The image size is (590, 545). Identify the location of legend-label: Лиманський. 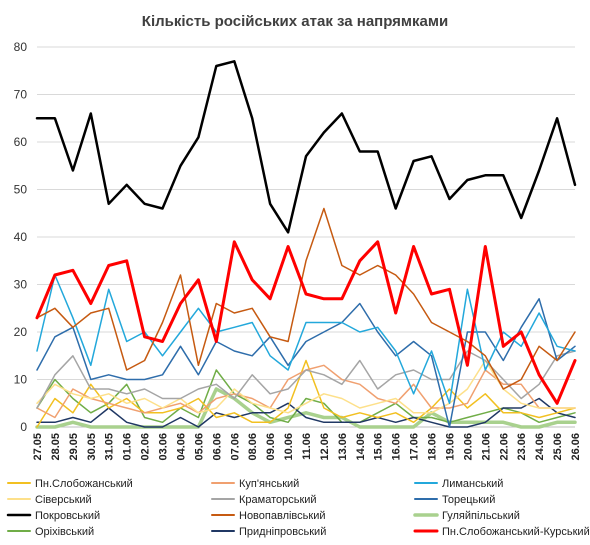
(472, 484).